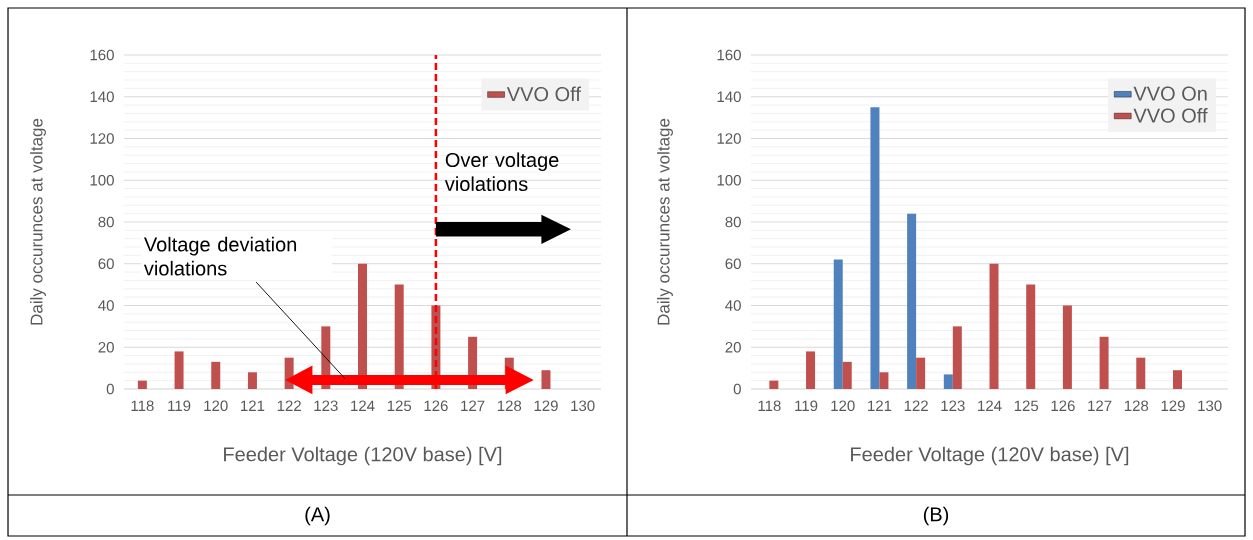 This screenshot has height=540, width=1253. What do you see at coordinates (1170, 93) in the screenshot?
I see `legend-label: VVO On` at bounding box center [1170, 93].